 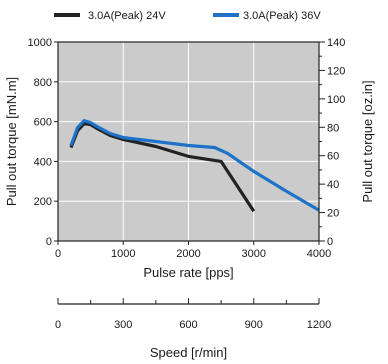 What do you see at coordinates (43, 123) in the screenshot?
I see `y-tick-label: 600` at bounding box center [43, 123].